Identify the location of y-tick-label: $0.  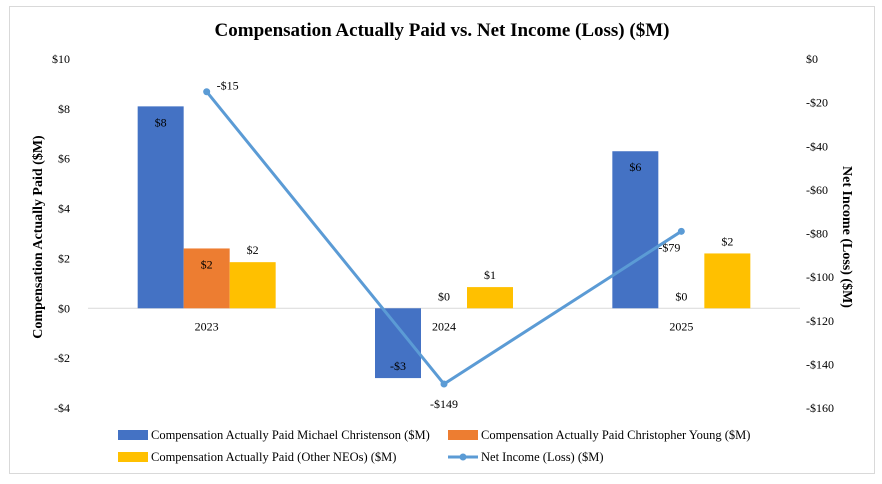
(64, 308).